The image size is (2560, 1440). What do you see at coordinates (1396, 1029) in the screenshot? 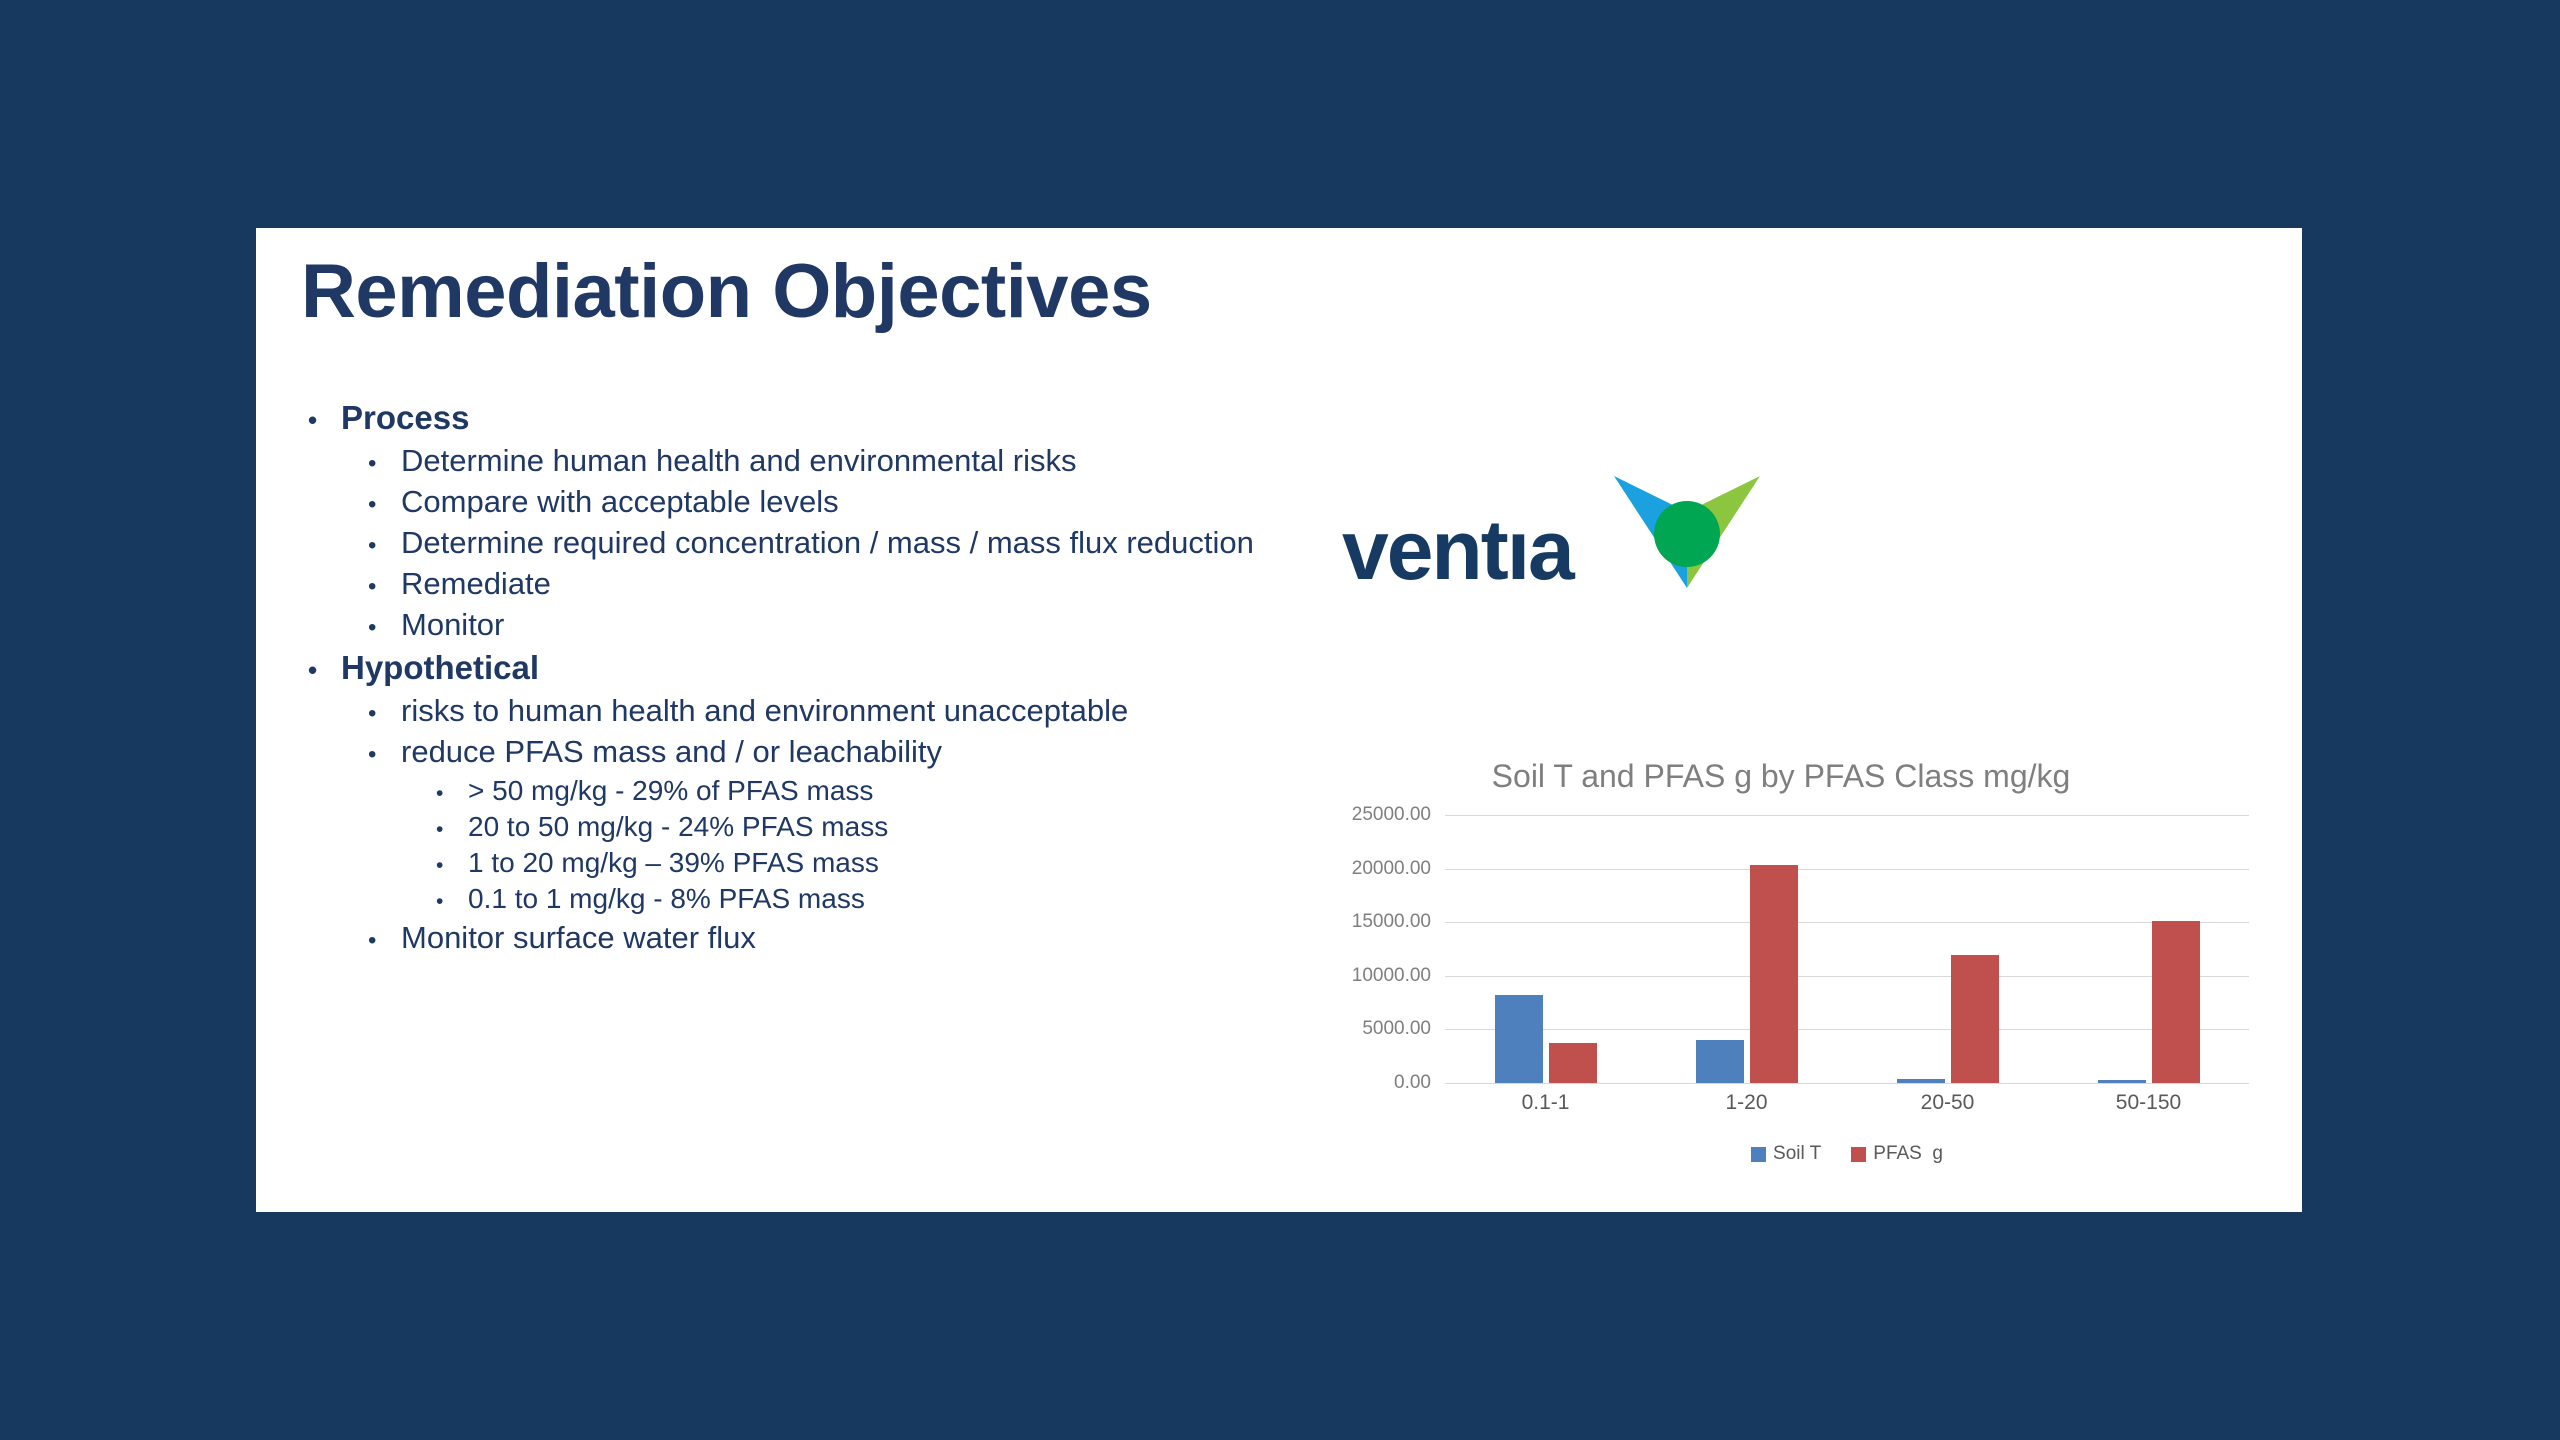
I see `chart-y-tick-label: 5000.00` at bounding box center [1396, 1029].